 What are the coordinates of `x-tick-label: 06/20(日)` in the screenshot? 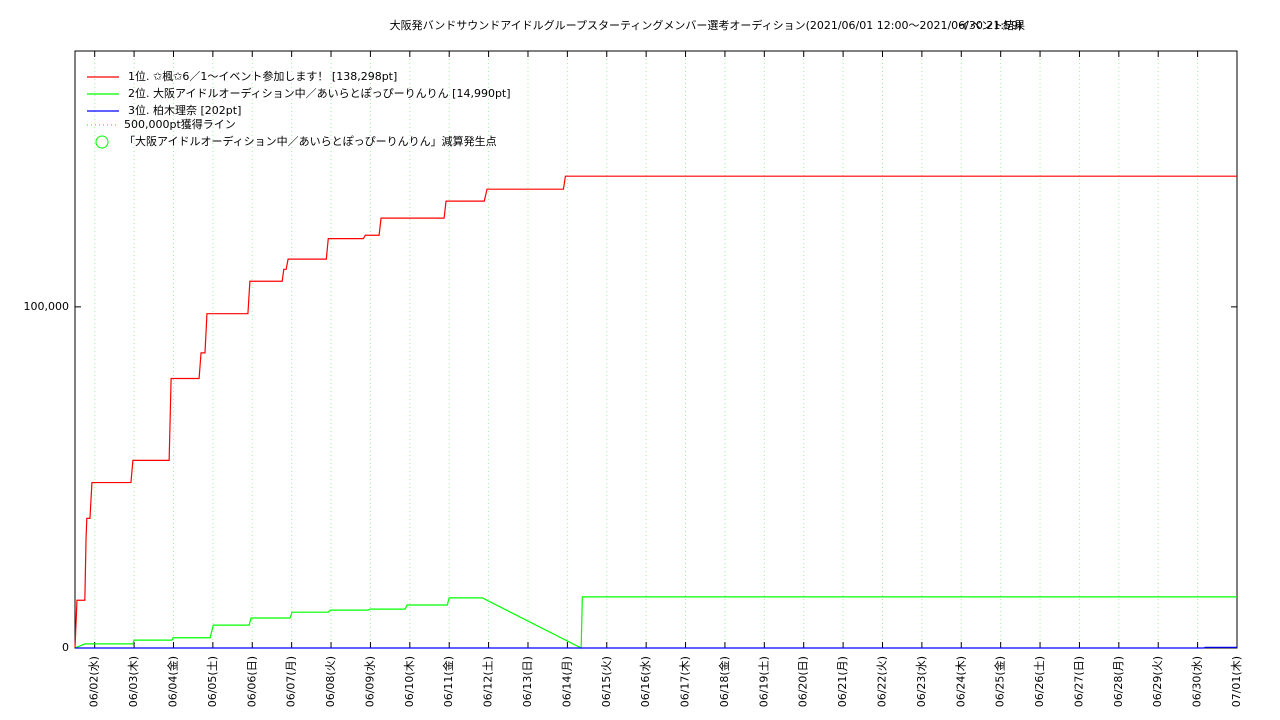 It's located at (803, 681).